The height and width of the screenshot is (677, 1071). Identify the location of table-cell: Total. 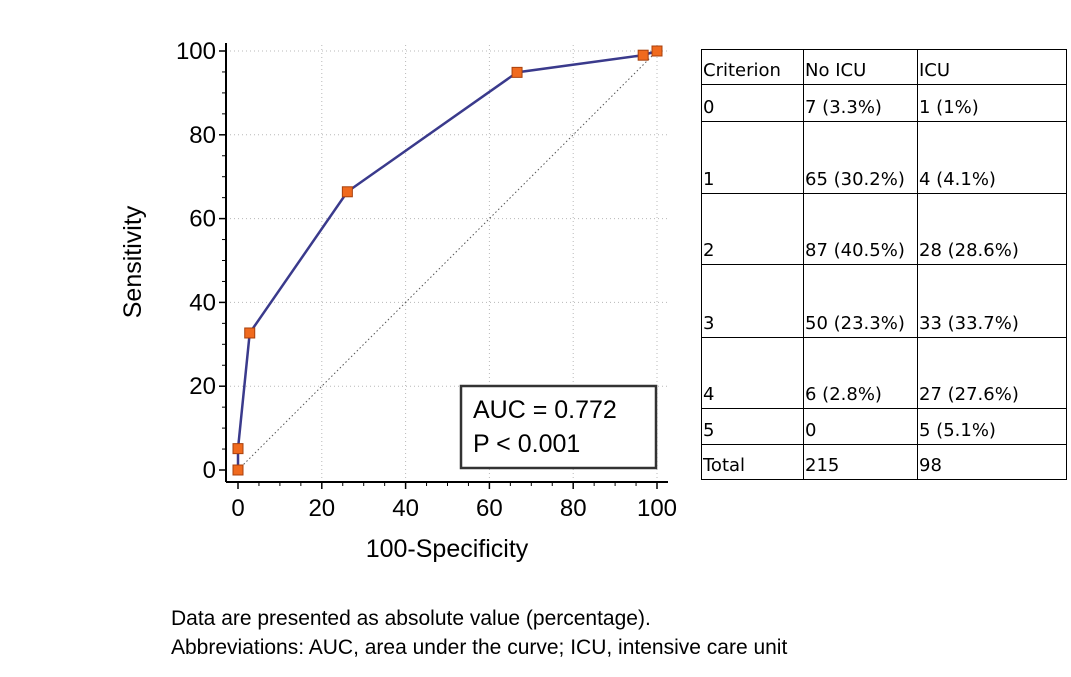
(752, 462).